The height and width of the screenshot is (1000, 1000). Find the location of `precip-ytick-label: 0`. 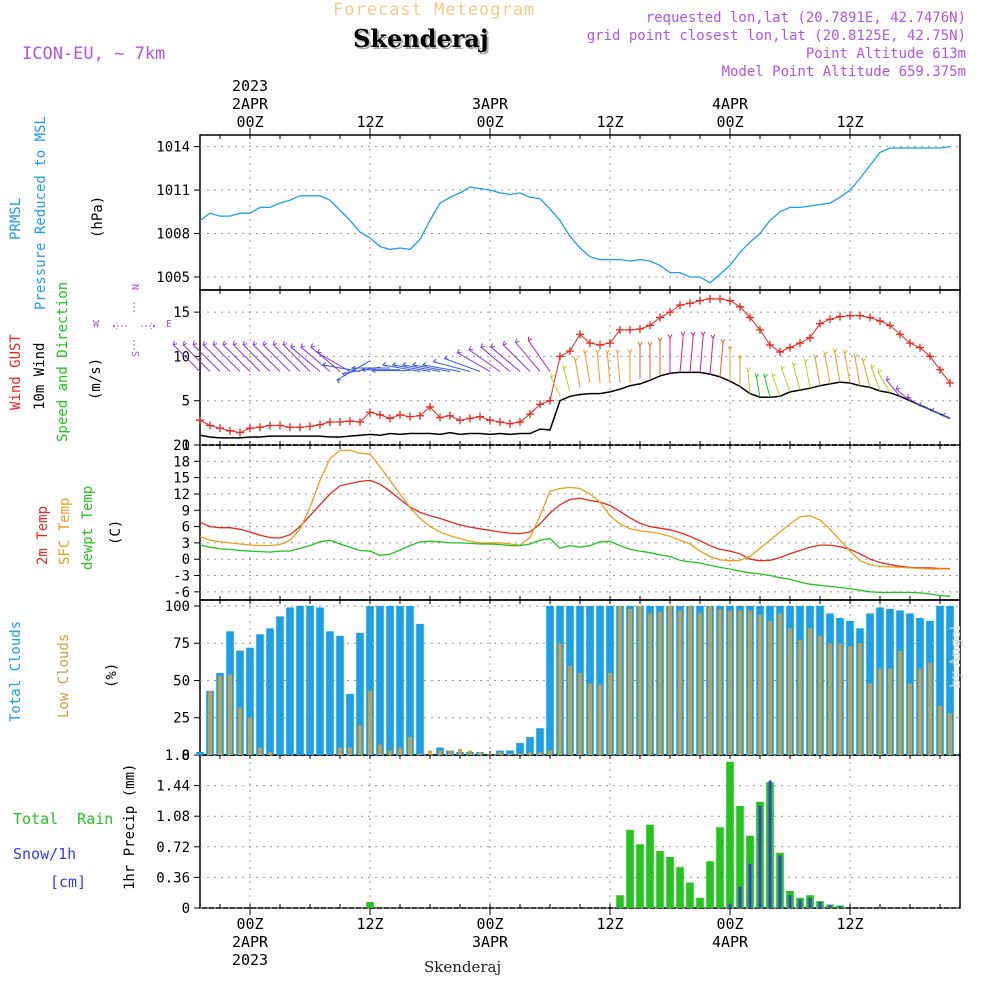

precip-ytick-label: 0 is located at coordinates (186, 909).